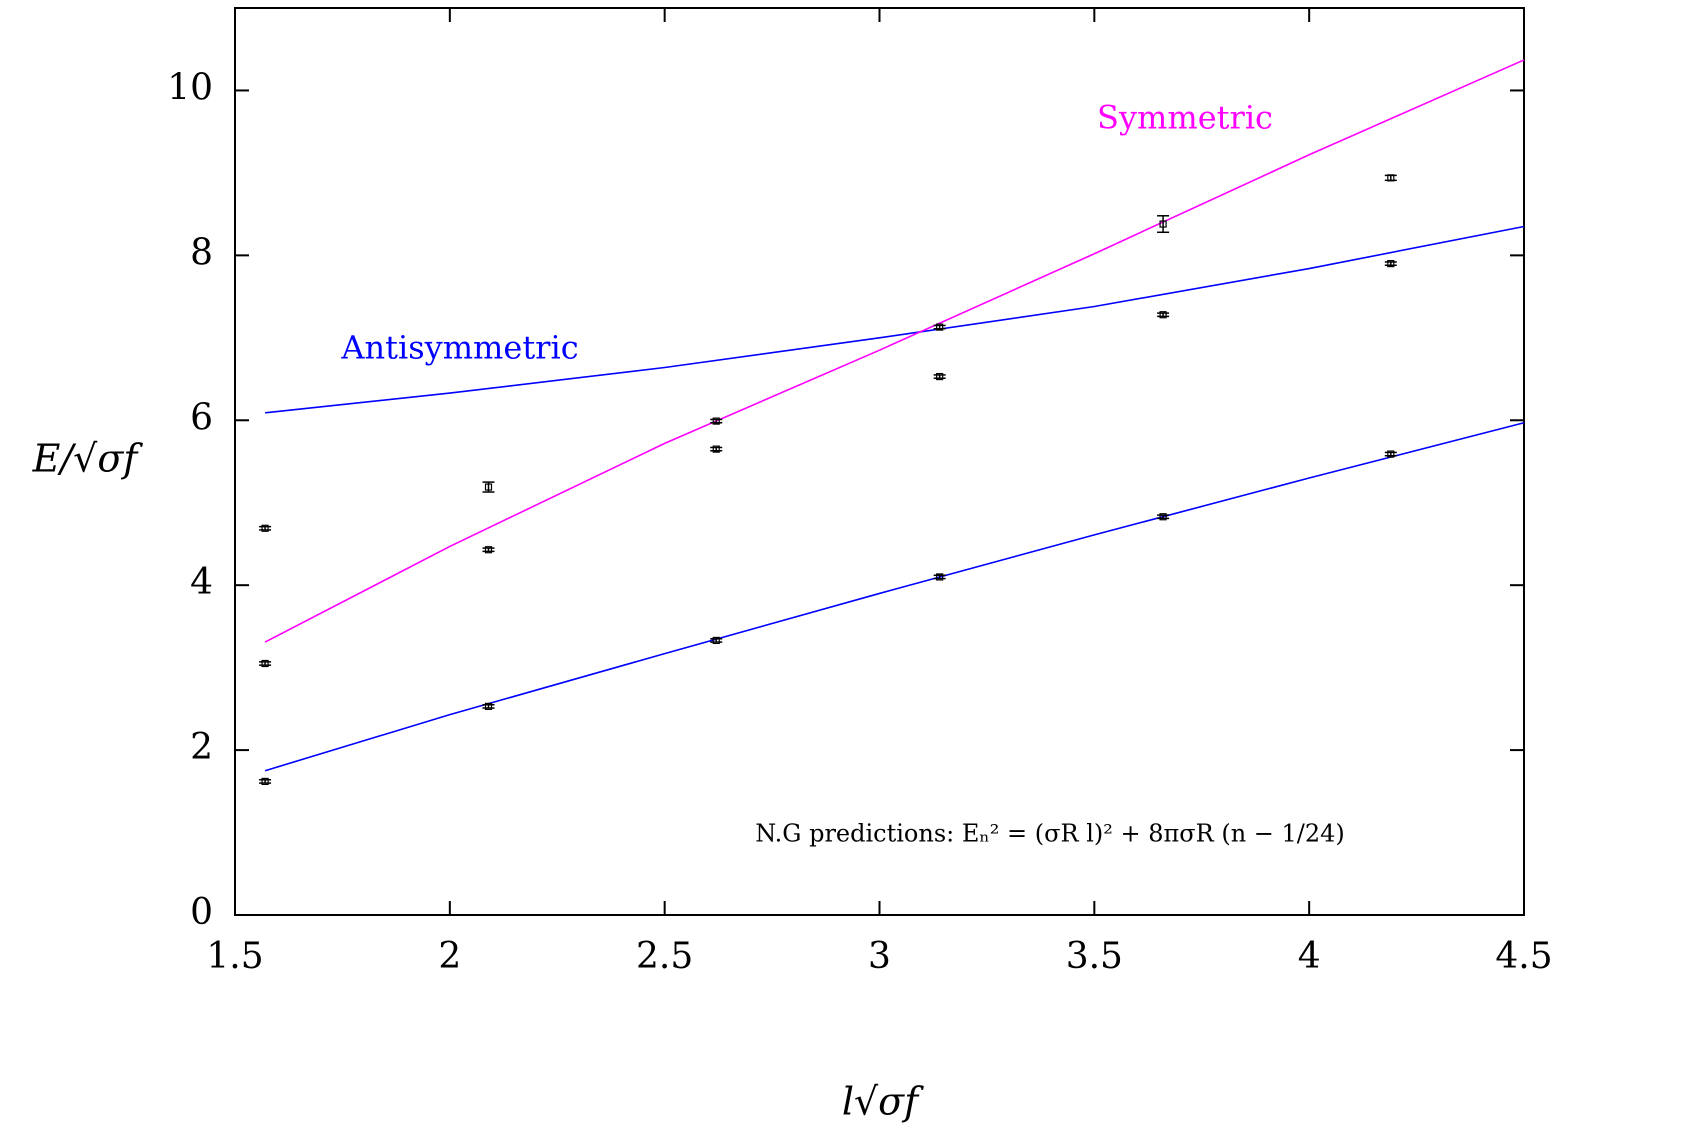 This screenshot has width=1704, height=1142. I want to click on x-axis-label: l√σf, so click(883, 1102).